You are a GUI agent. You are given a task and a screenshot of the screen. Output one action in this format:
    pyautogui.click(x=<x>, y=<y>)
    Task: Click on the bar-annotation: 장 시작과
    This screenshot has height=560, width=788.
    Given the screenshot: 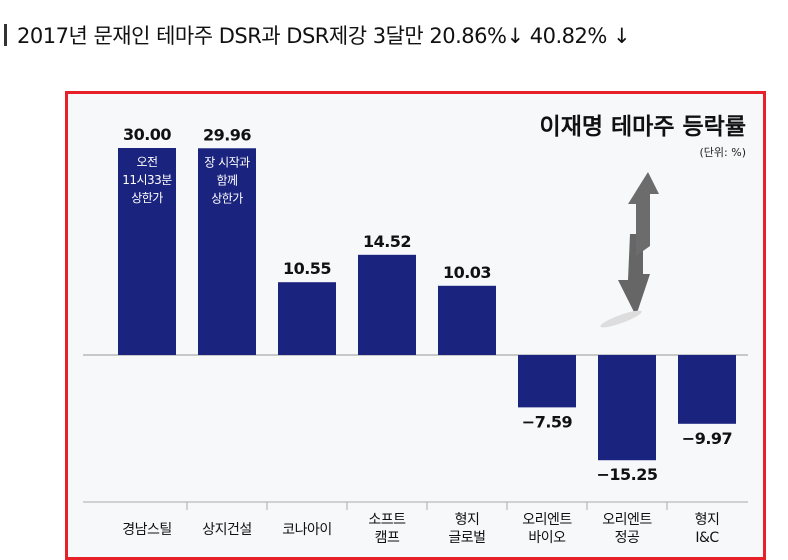 What is the action you would take?
    pyautogui.click(x=227, y=162)
    